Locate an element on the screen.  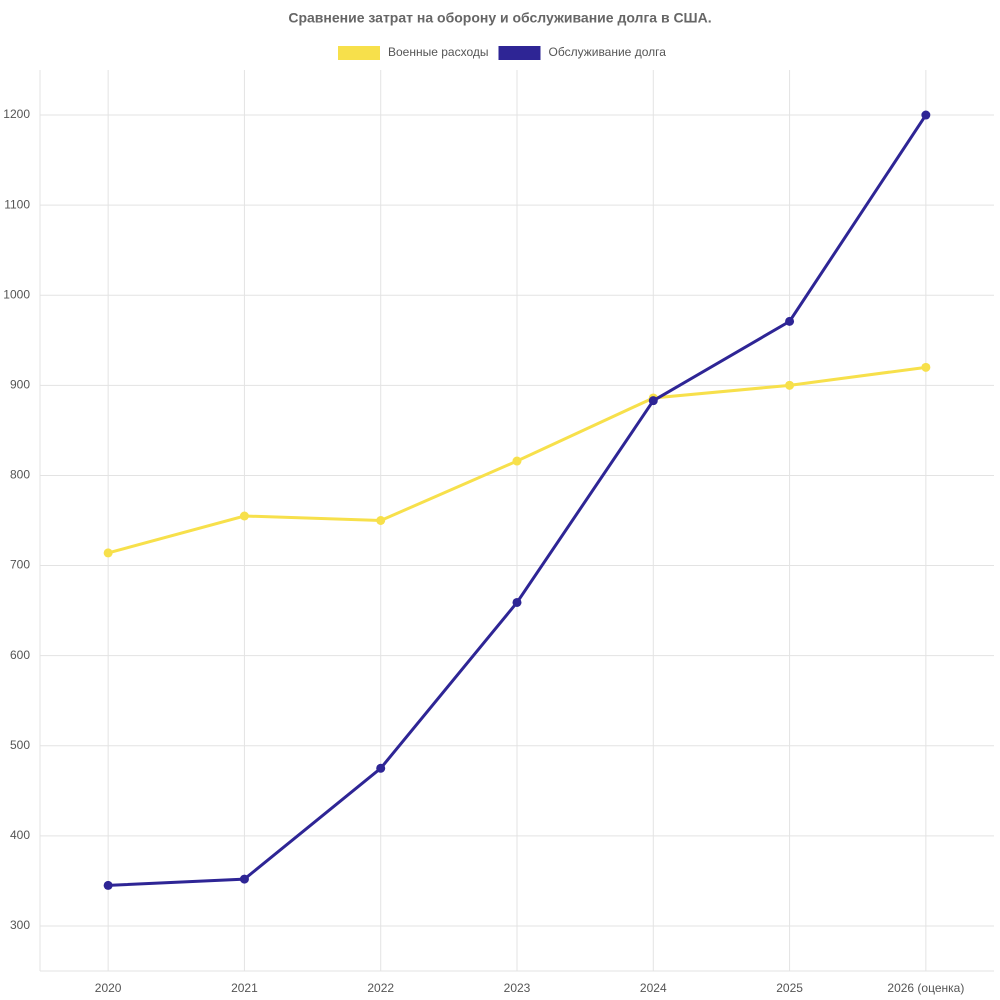
y-tick-label: 300 is located at coordinates (20, 925).